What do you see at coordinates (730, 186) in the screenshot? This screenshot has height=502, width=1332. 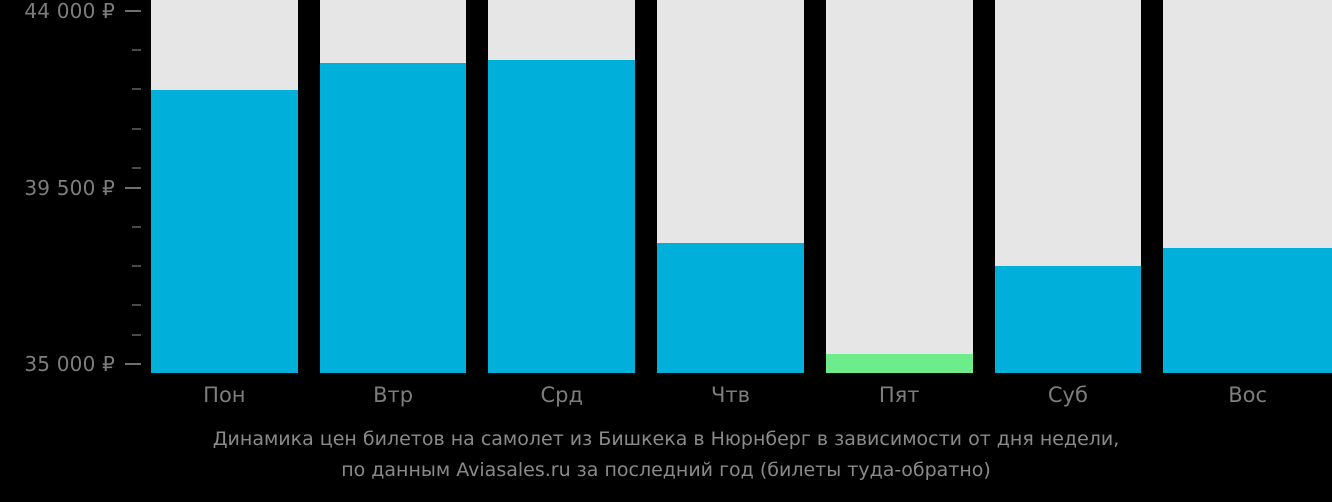 I see `bar-column-чтв` at bounding box center [730, 186].